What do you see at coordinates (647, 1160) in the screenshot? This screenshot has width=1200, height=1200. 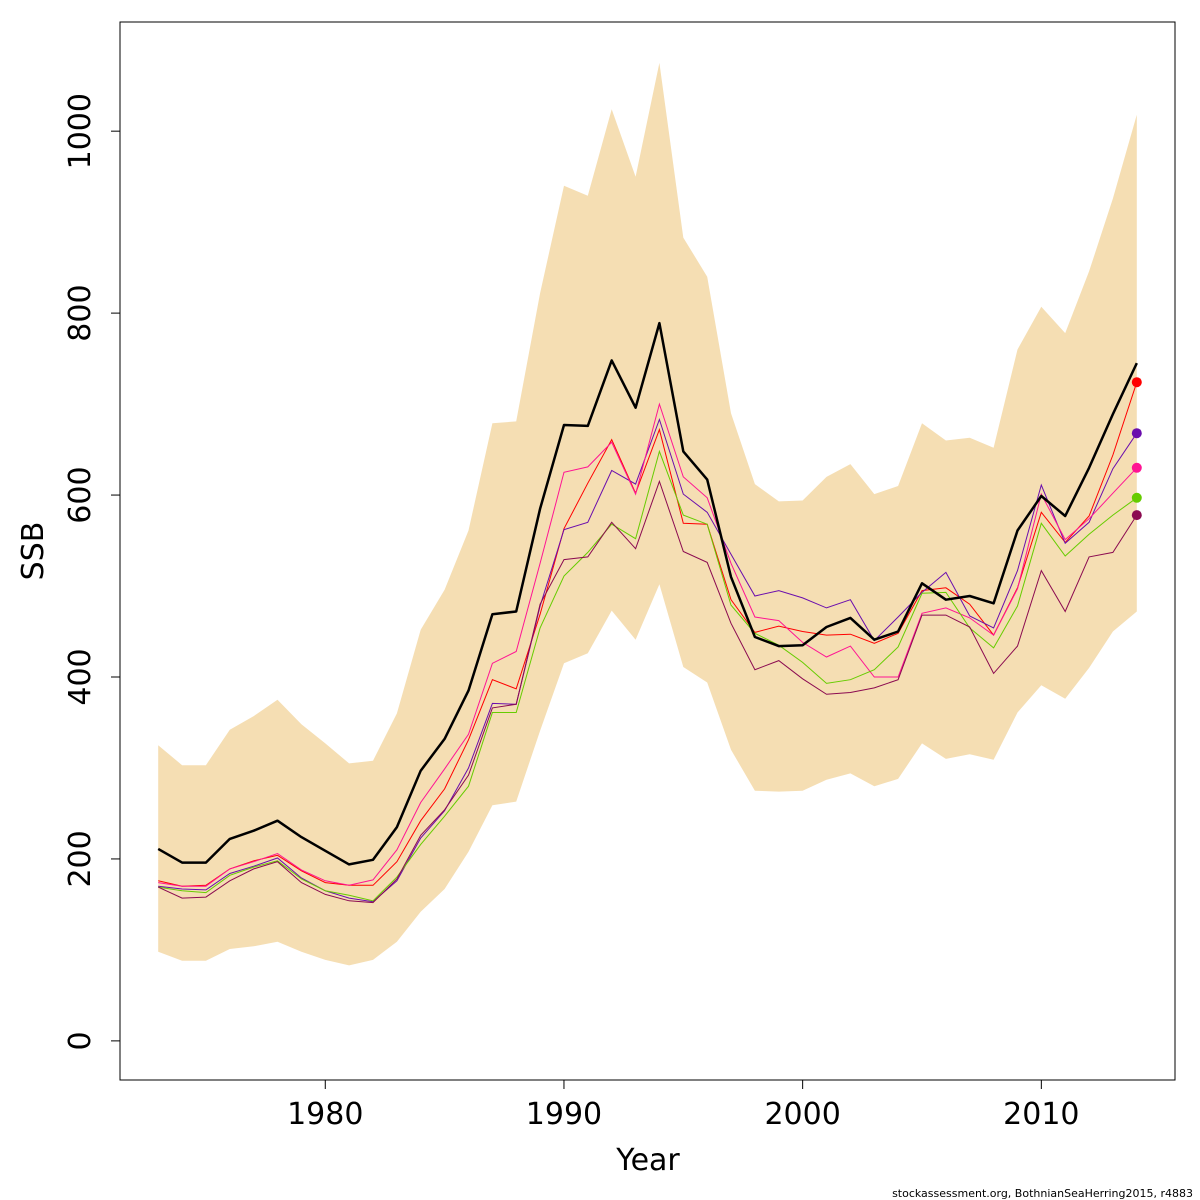 I see `x-axis-title: Year` at bounding box center [647, 1160].